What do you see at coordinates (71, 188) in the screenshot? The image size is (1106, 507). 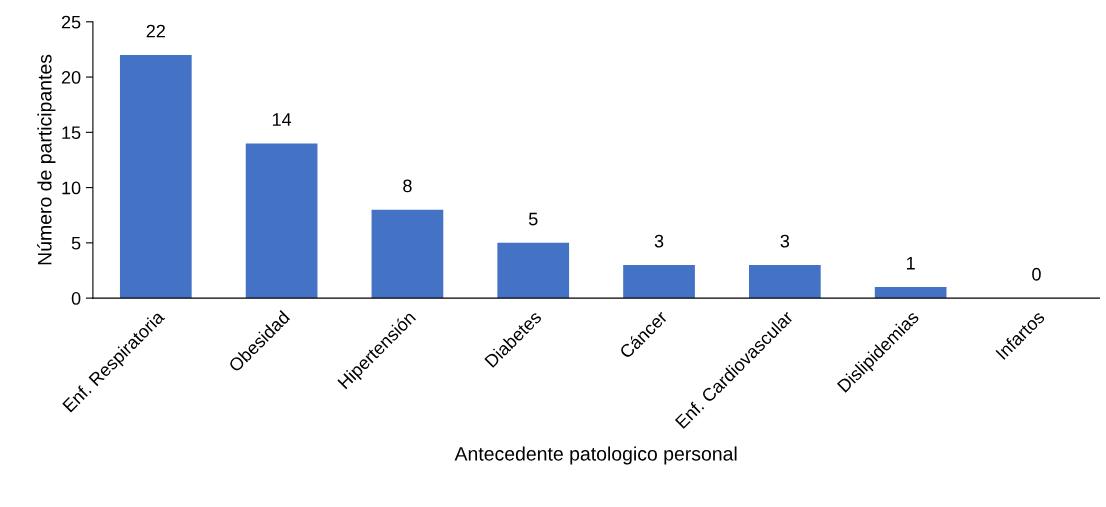 I see `y-tick-label: 10` at bounding box center [71, 188].